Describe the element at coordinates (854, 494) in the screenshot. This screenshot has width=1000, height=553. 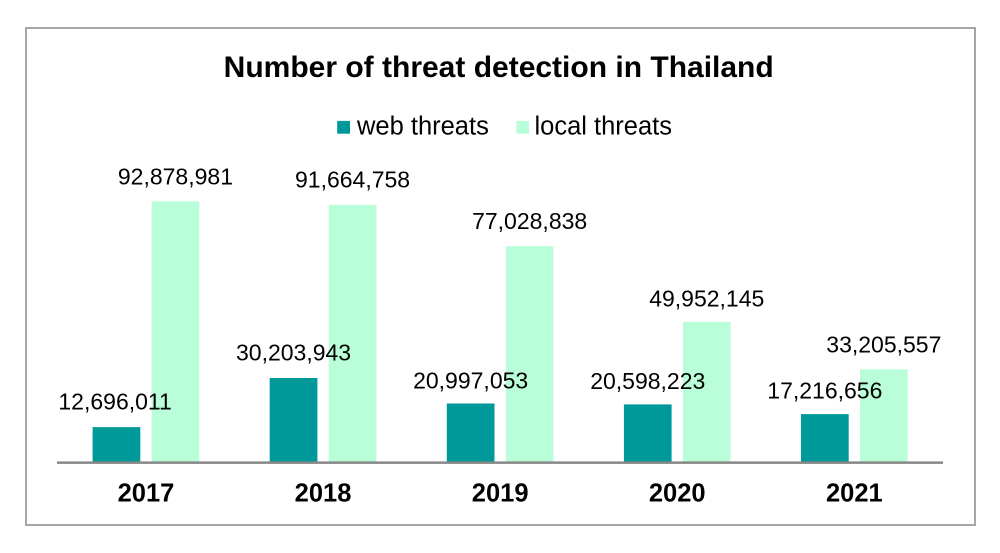
I see `svg-text: 2021` at that location.